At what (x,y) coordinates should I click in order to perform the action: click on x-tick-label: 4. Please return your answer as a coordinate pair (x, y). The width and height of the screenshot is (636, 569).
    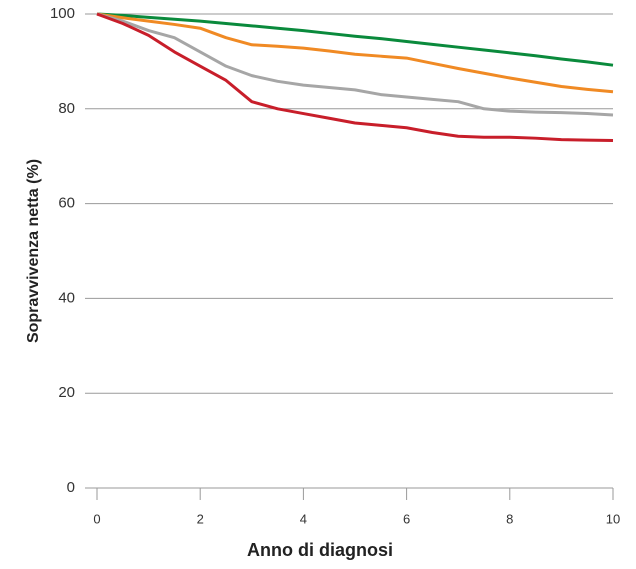
    Looking at the image, I should click on (303, 518).